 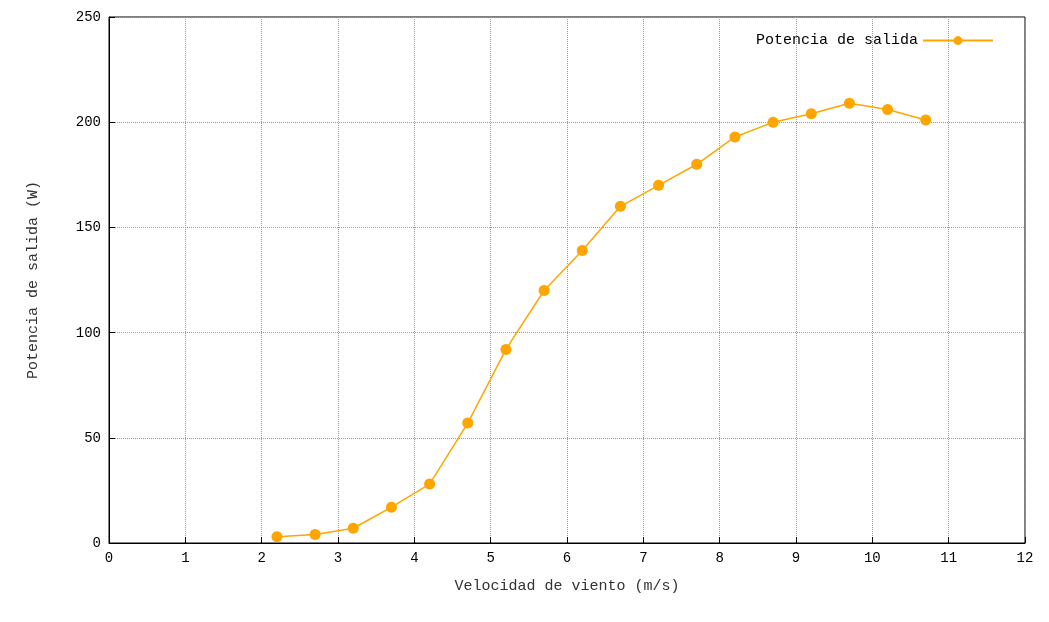 What do you see at coordinates (836, 40) in the screenshot?
I see `legend-label: Potencia de salida` at bounding box center [836, 40].